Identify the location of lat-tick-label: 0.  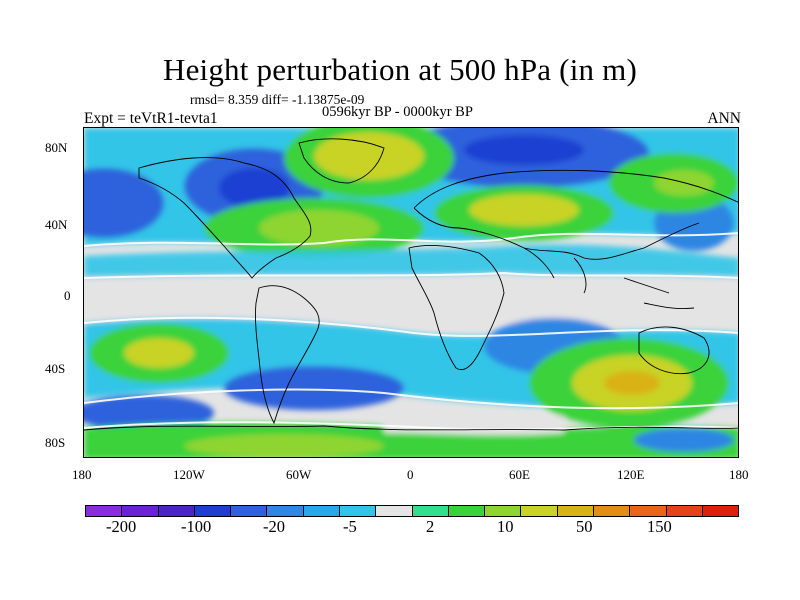
(67, 295).